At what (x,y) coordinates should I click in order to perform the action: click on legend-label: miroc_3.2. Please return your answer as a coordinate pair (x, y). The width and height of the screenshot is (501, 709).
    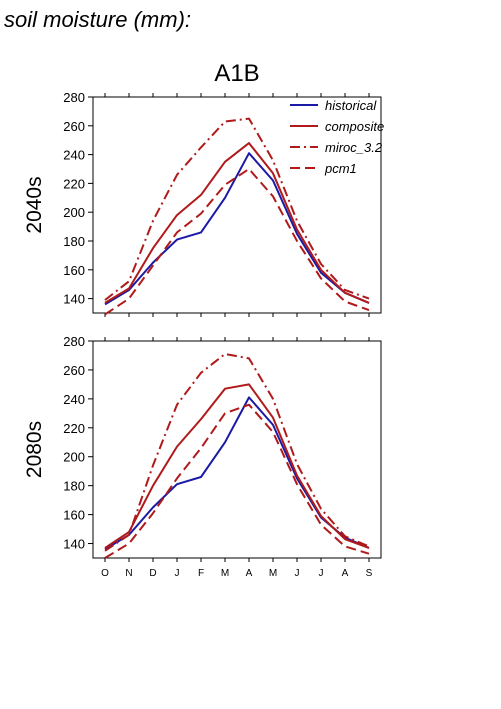
    Looking at the image, I should click on (354, 147).